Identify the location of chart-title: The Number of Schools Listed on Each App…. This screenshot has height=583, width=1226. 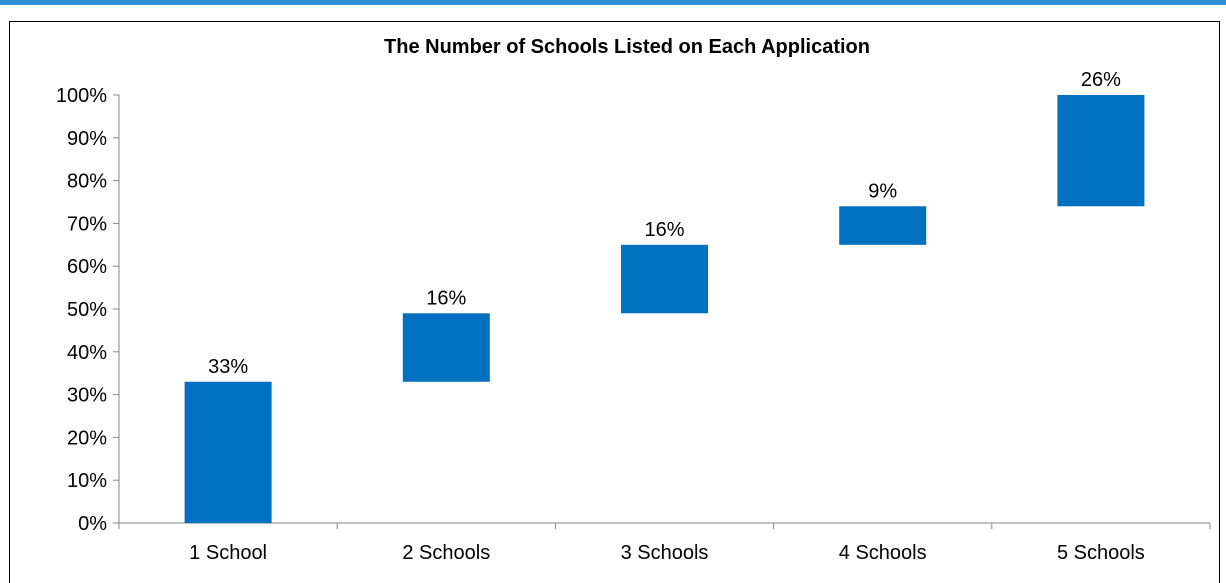
(627, 47).